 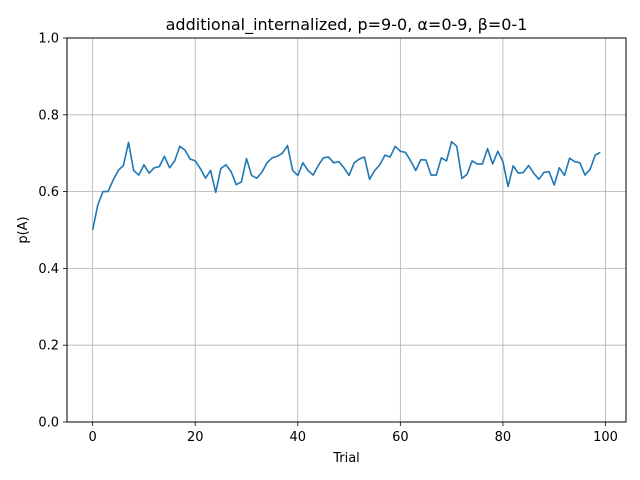 What do you see at coordinates (93, 437) in the screenshot?
I see `x-tick-label: 0` at bounding box center [93, 437].